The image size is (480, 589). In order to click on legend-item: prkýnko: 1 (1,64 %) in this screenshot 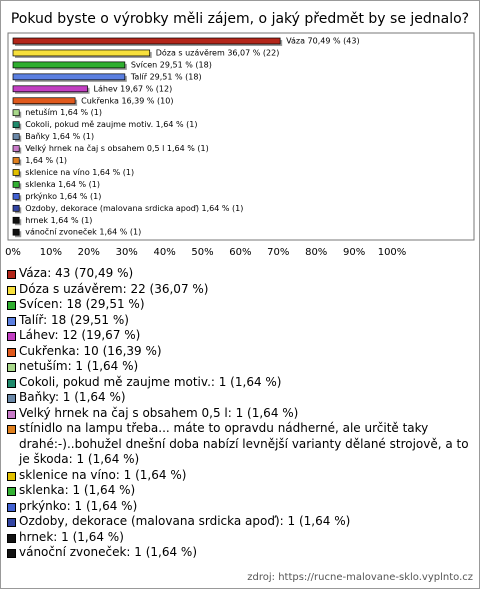, I will do `click(238, 507)`.